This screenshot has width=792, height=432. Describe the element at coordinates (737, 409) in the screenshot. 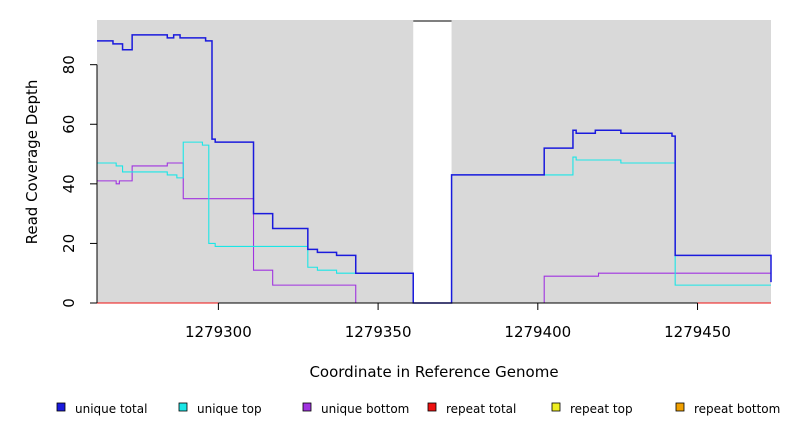

I see `legend-label: repeat bottom` at that location.